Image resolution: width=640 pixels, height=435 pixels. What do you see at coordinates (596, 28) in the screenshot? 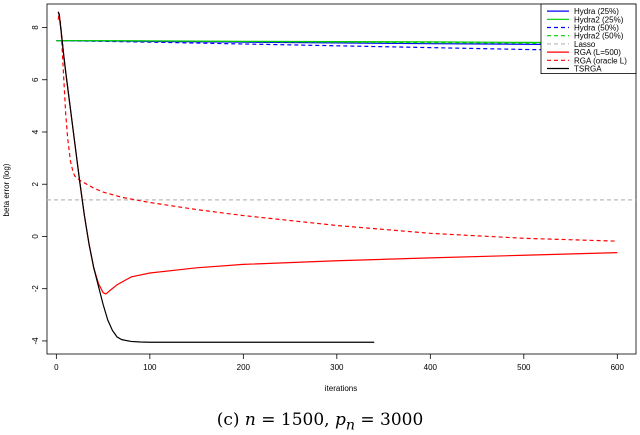
I see `legend-label: Hydra (50%)` at bounding box center [596, 28].